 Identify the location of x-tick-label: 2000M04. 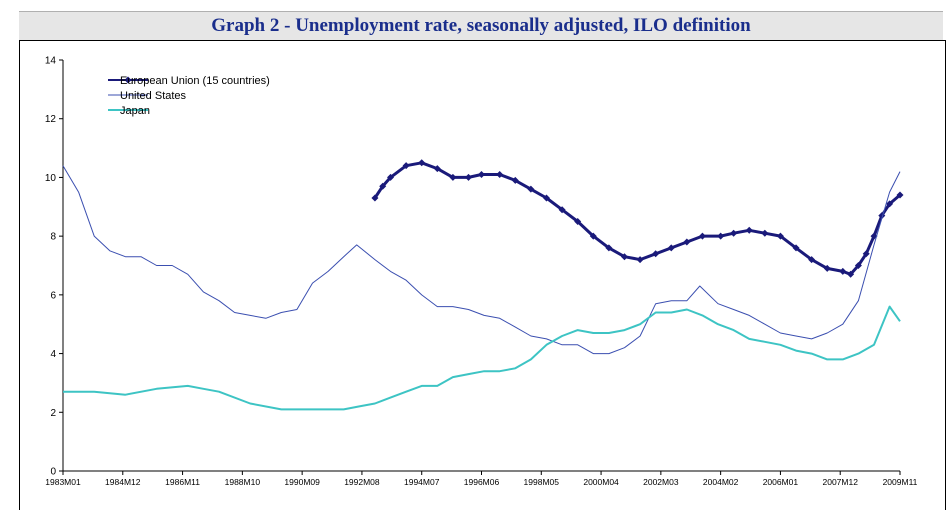
(601, 482).